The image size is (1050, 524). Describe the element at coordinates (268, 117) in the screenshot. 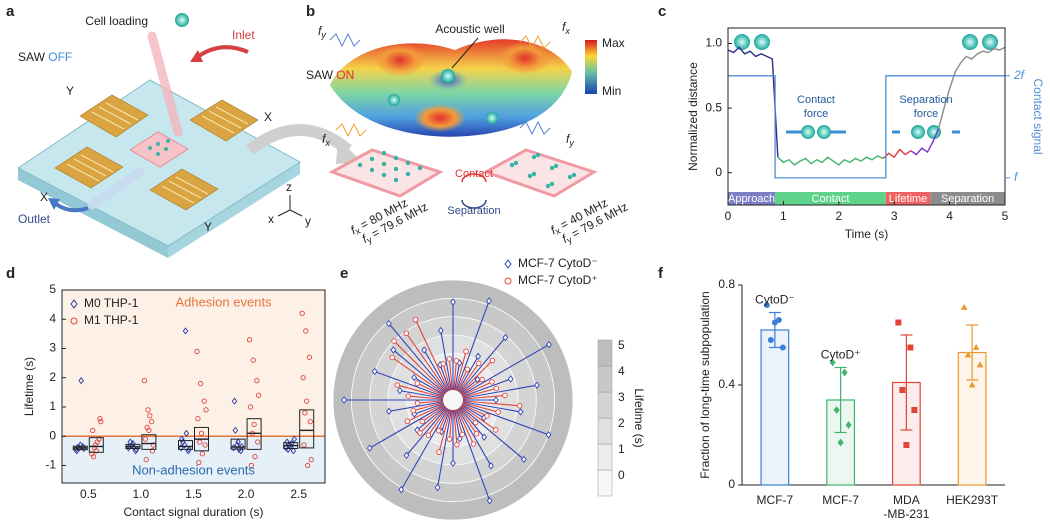

I see `electrode-label: X` at that location.